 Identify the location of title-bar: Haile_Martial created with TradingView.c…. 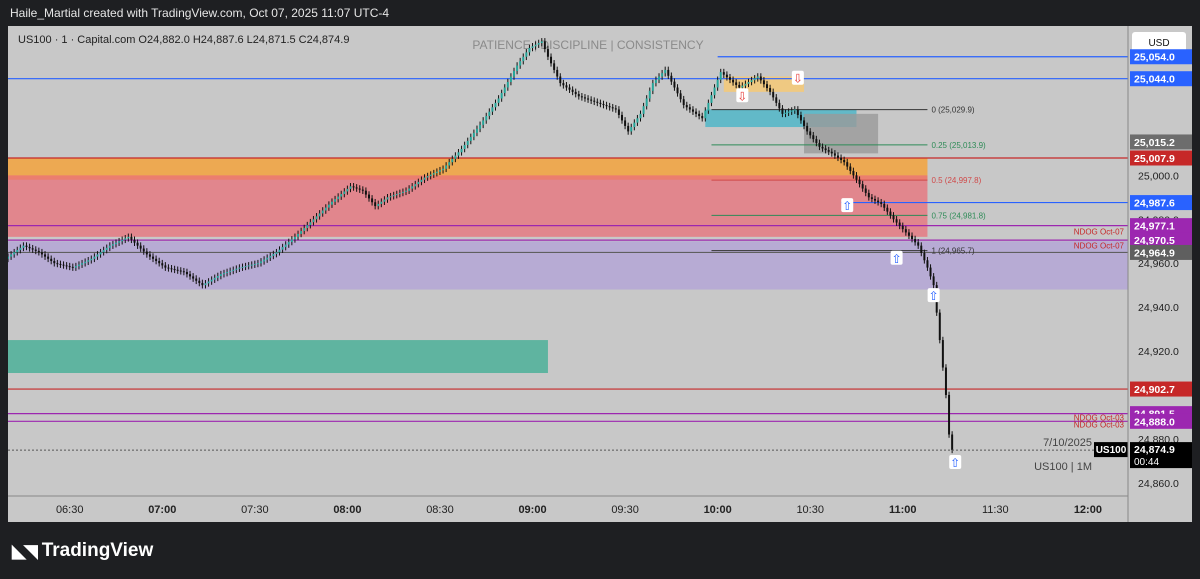
(600, 13).